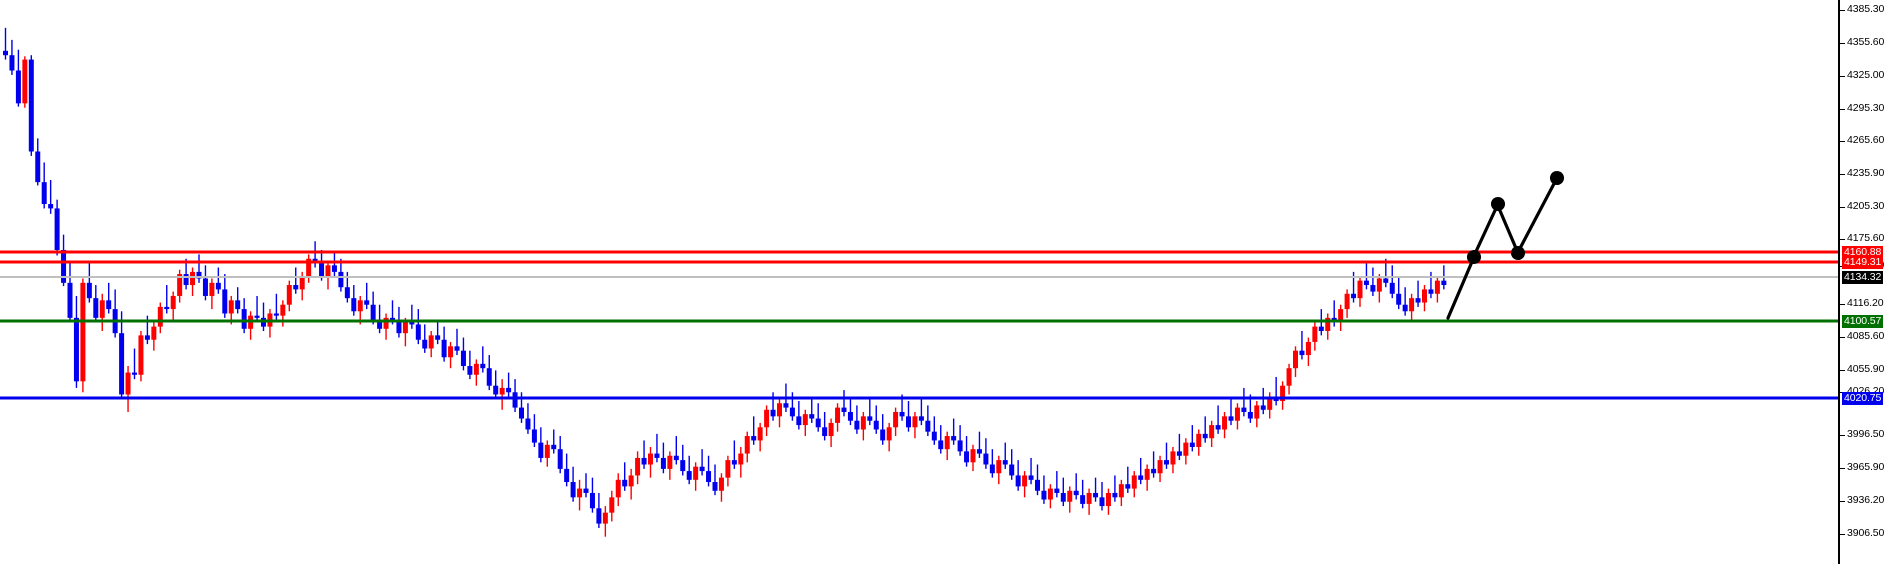  I want to click on axis-label: 3936.20, so click(1866, 500).